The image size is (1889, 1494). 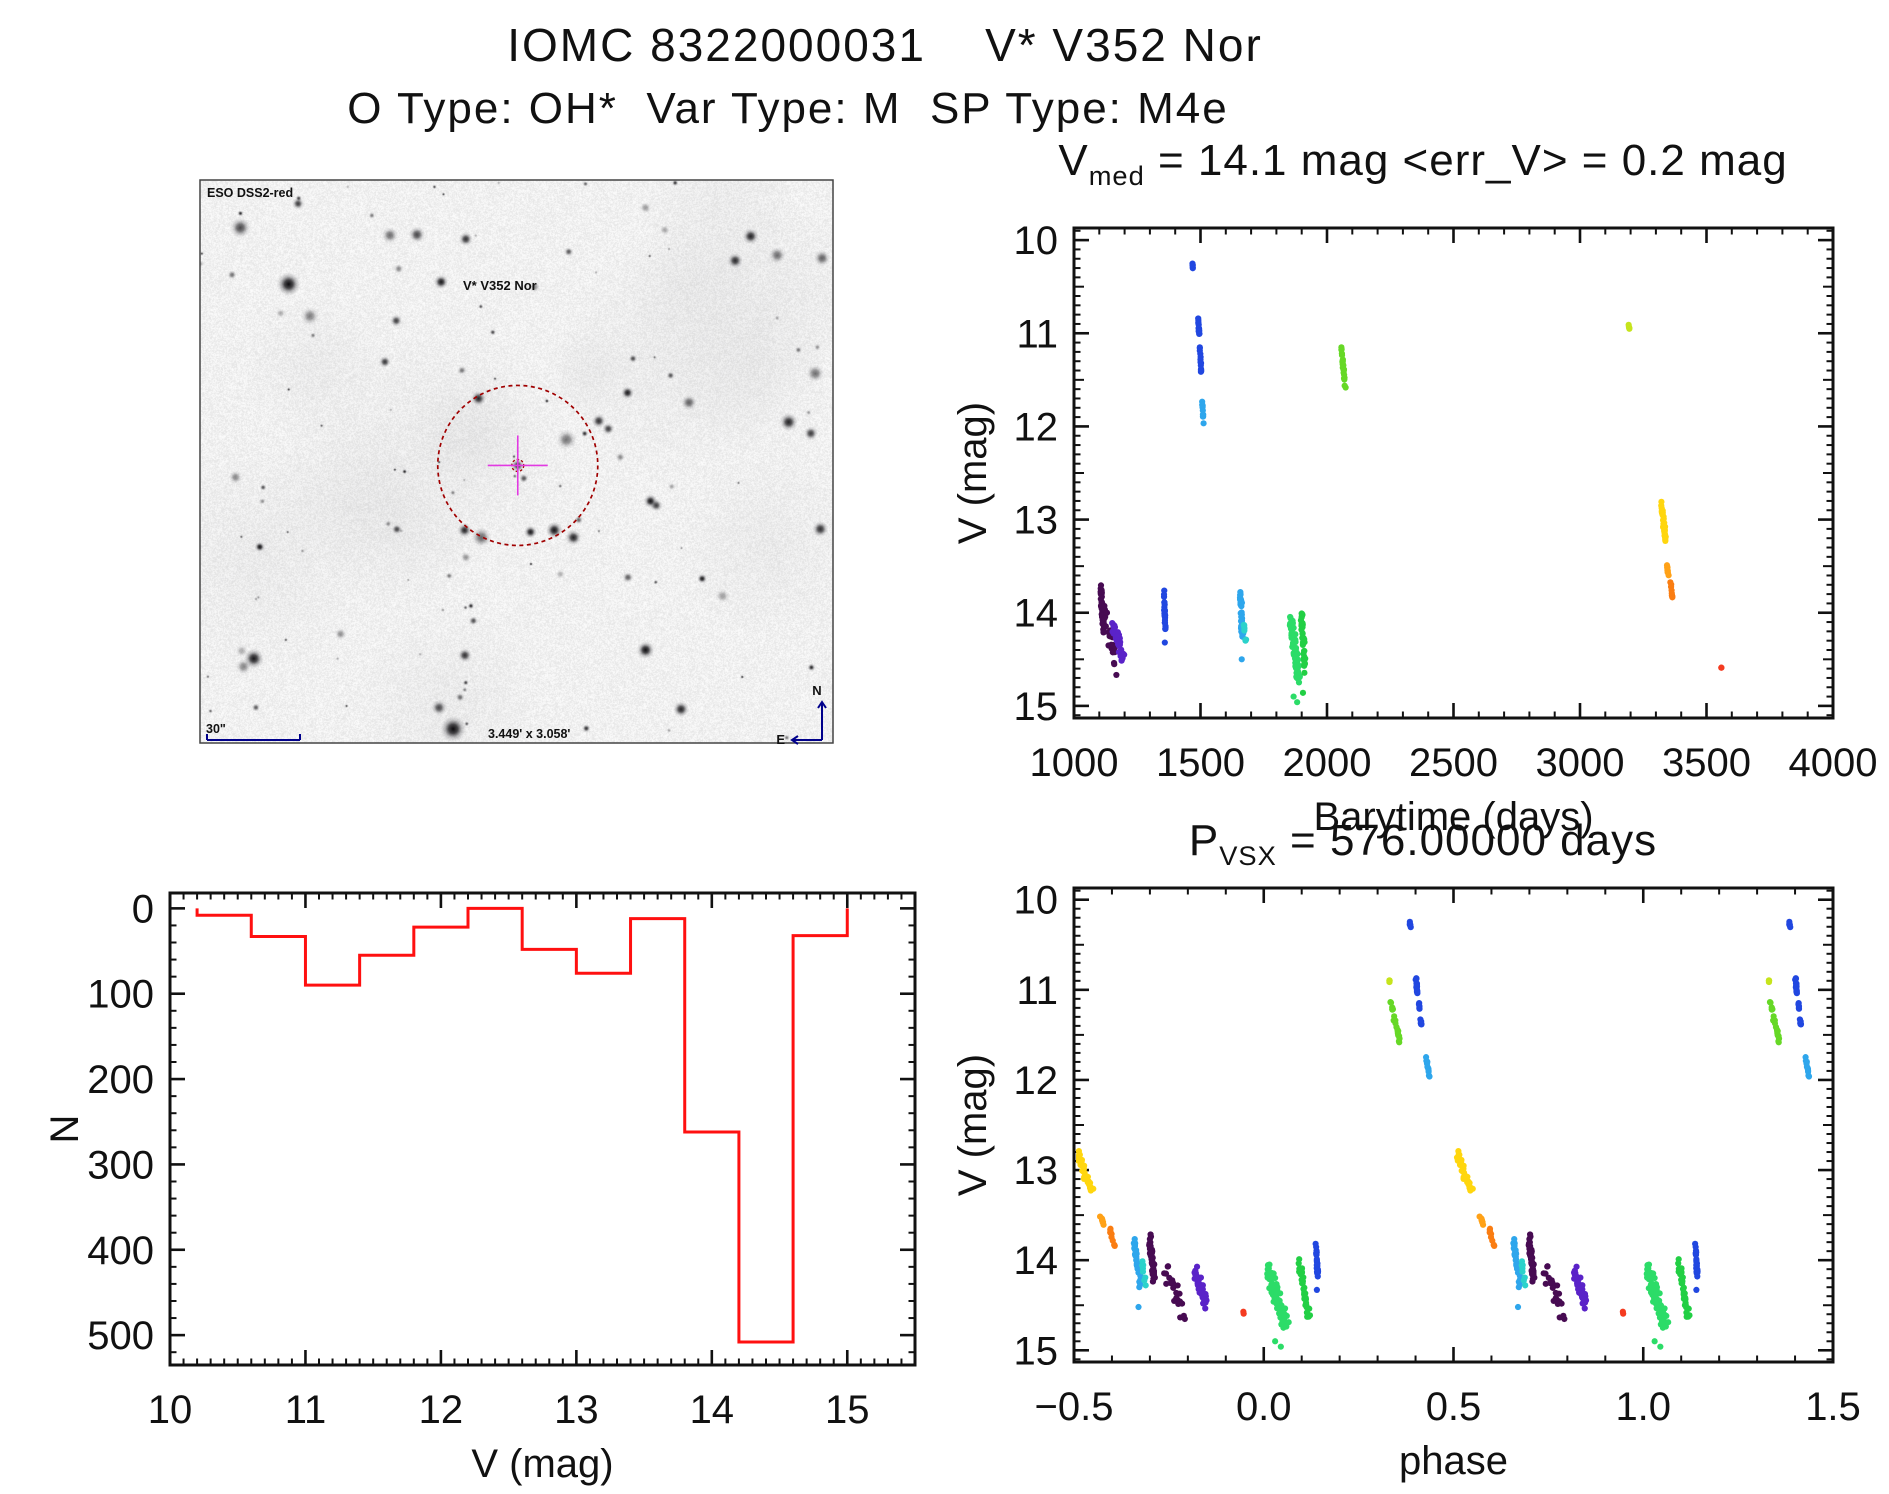 I want to click on y-axis-label: N, so click(x=65, y=1129).